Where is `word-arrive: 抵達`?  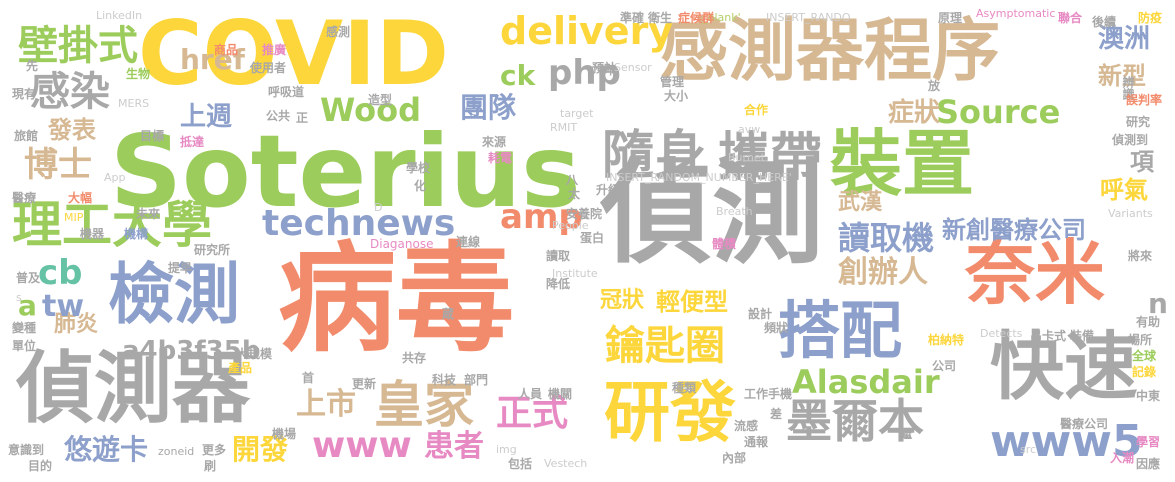
word-arrive: 抵達 is located at coordinates (192, 142).